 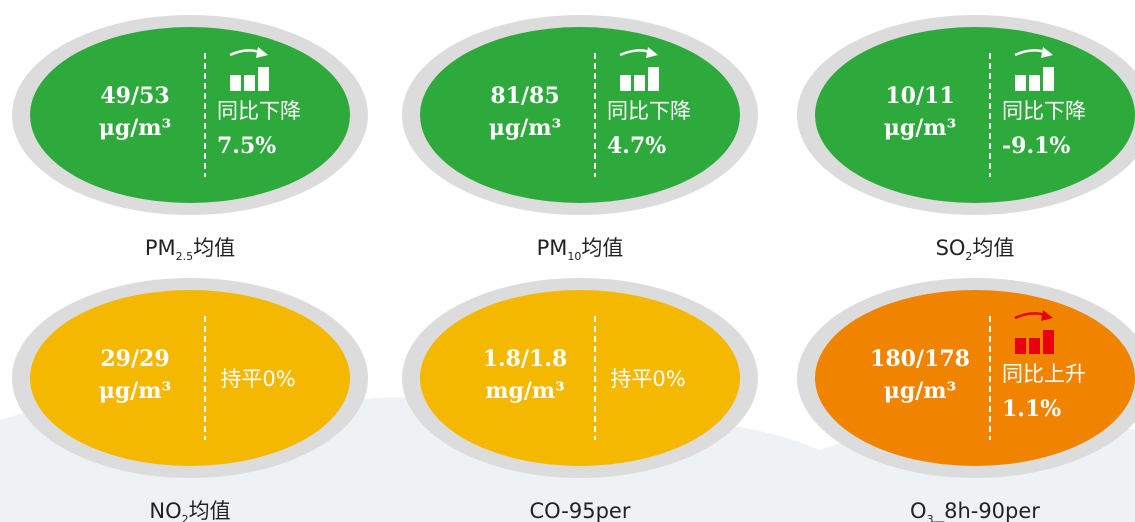 What do you see at coordinates (919, 96) in the screenshot?
I see `card-value: 10/11` at bounding box center [919, 96].